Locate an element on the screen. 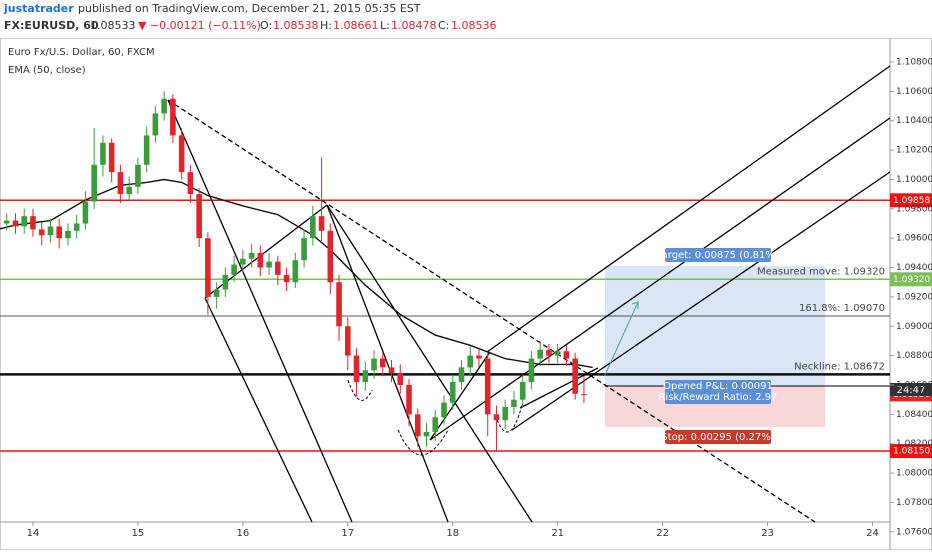 The image size is (932, 554). y-tick-label: 1.09800 is located at coordinates (914, 209).